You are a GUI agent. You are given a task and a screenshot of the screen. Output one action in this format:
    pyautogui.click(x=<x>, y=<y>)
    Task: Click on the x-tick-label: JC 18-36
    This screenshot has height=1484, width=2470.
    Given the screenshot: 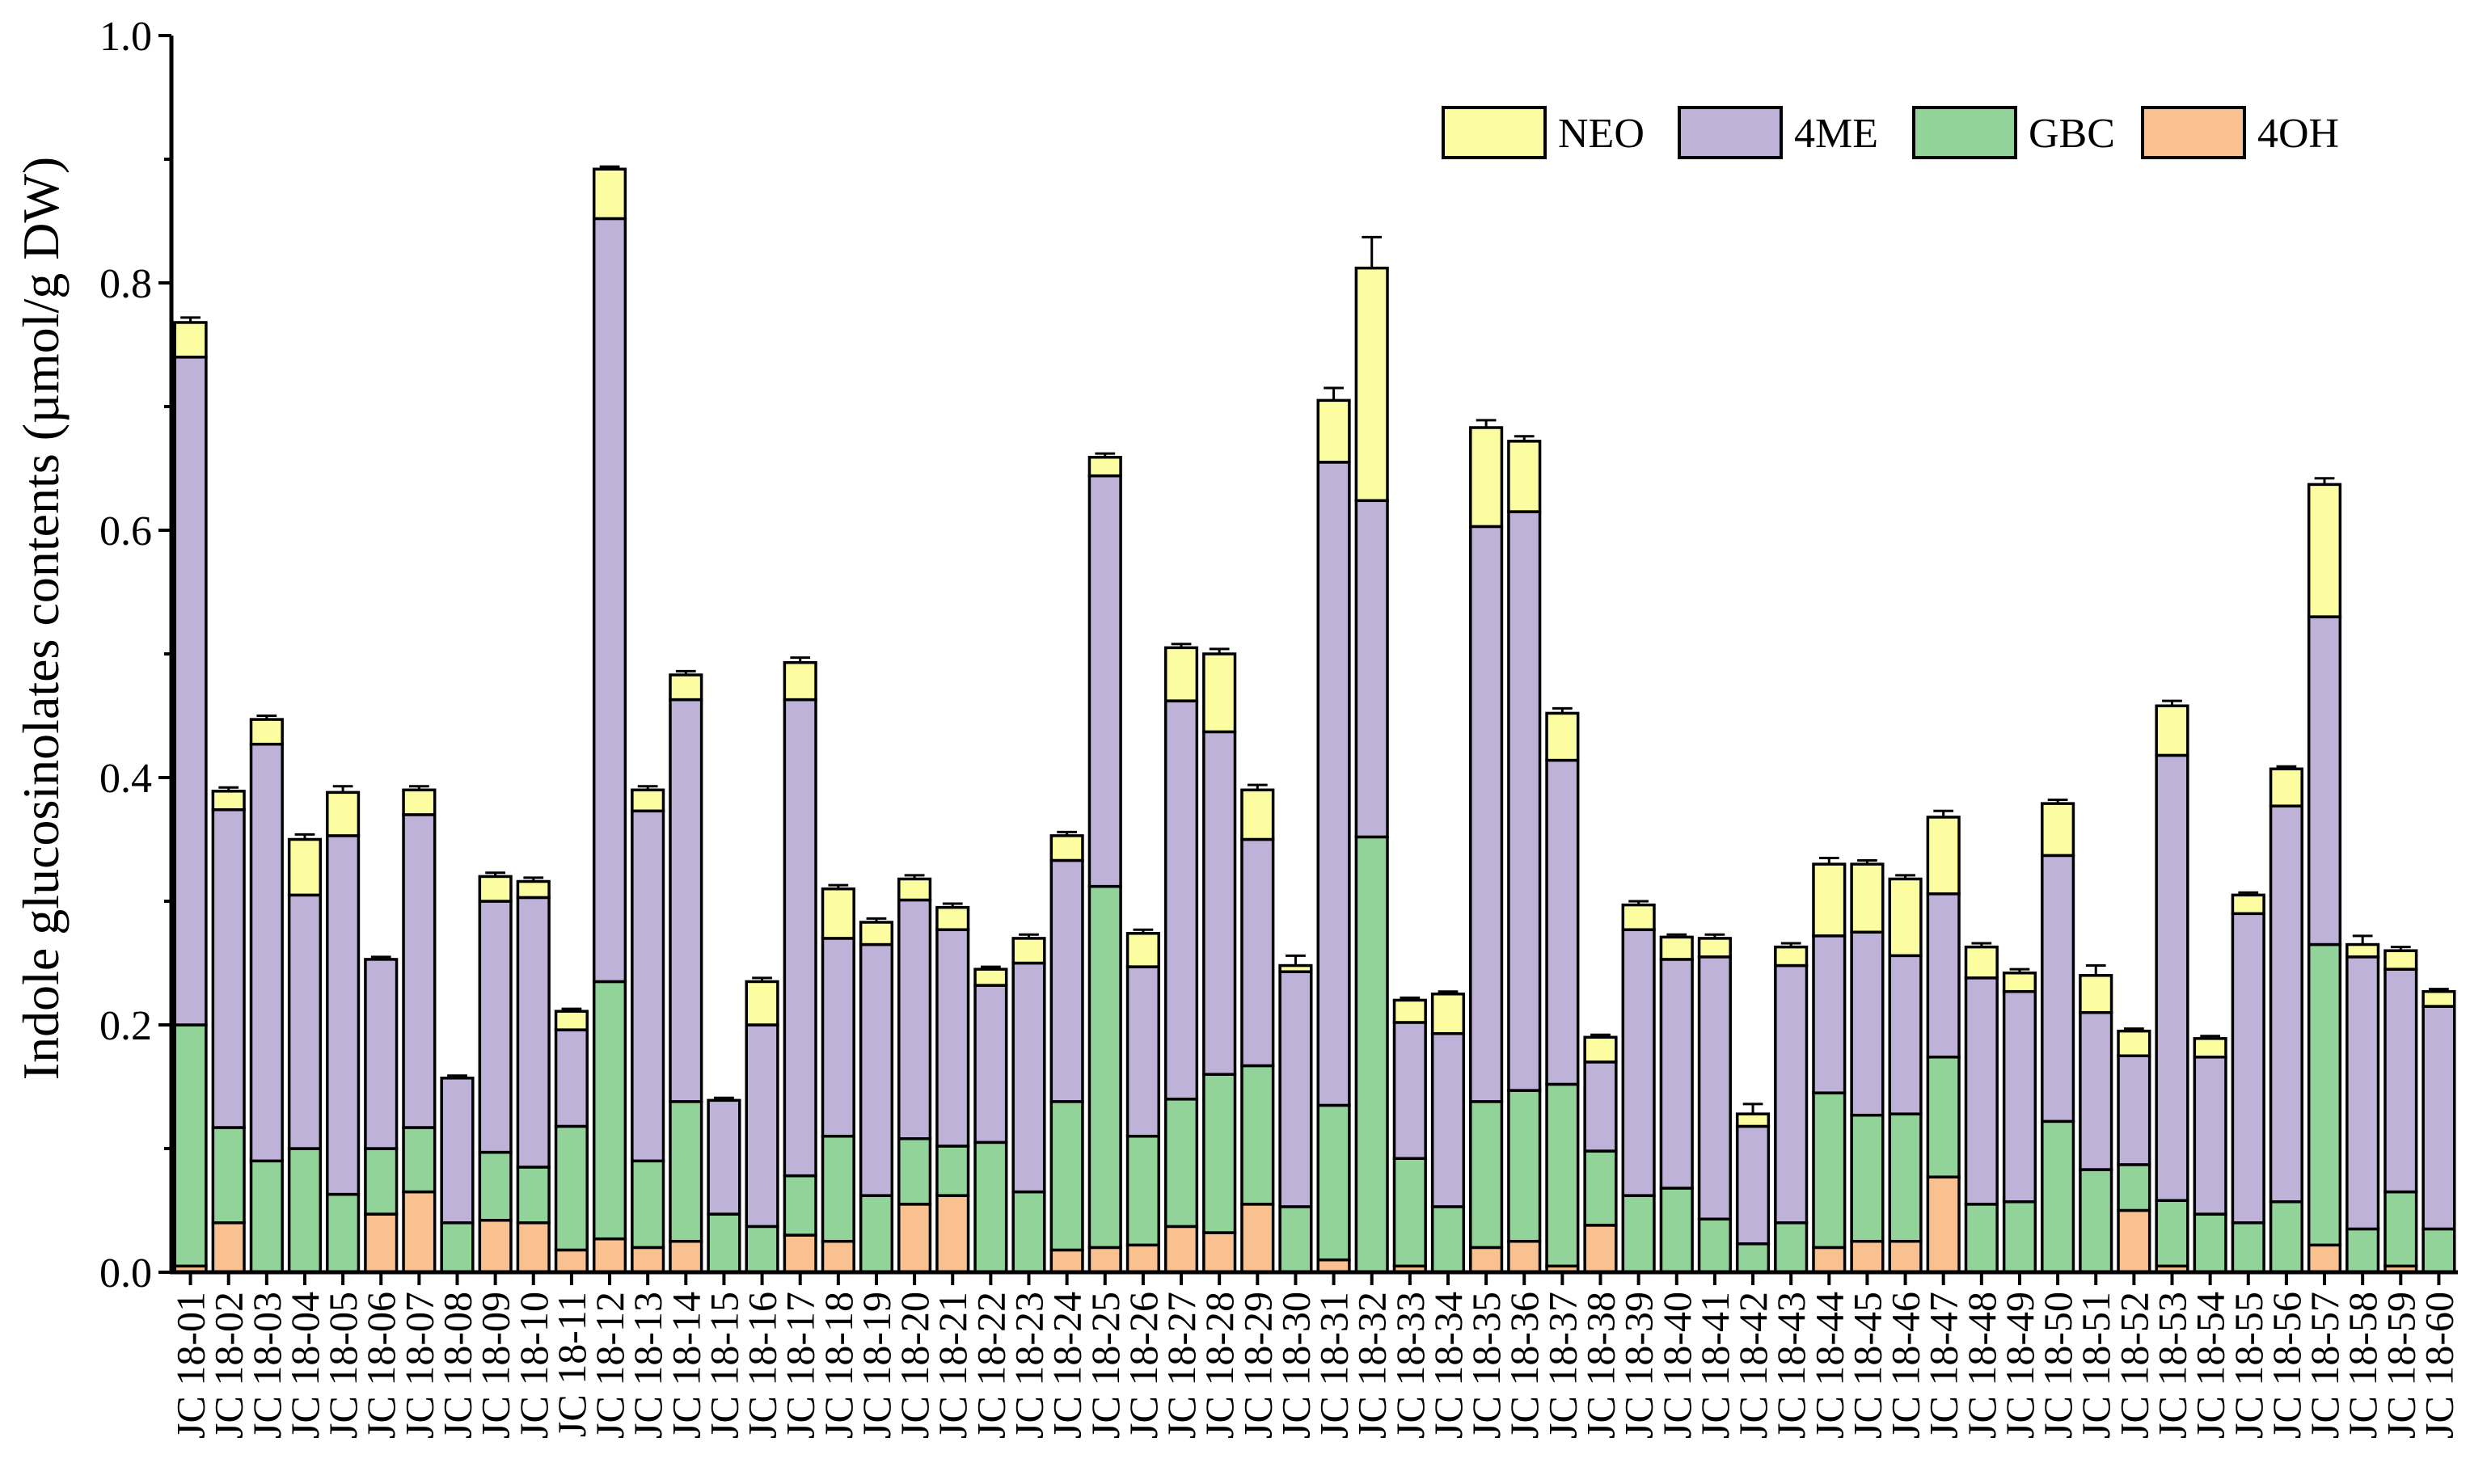 What is the action you would take?
    pyautogui.click(x=1524, y=1365)
    